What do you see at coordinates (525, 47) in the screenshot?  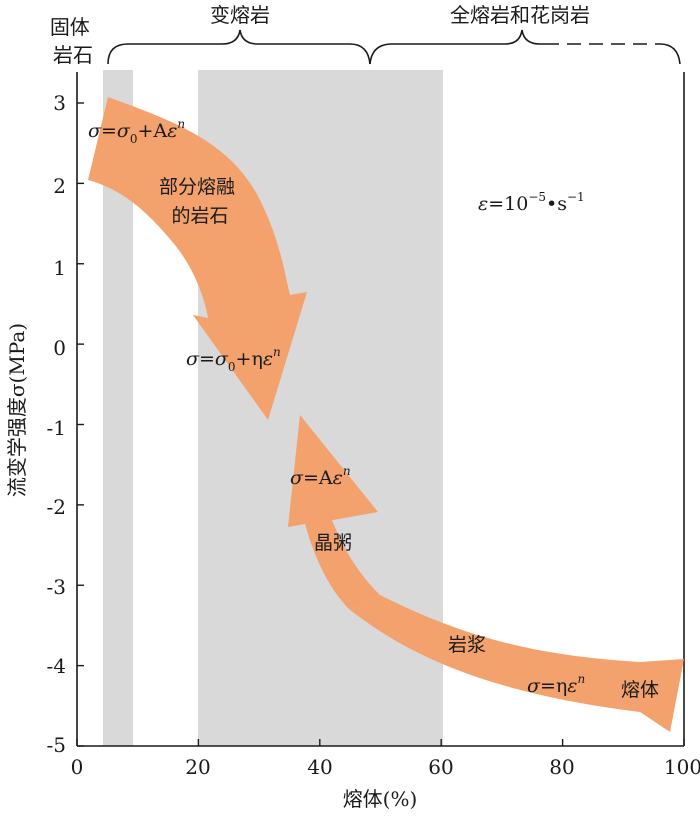 I see `diatexite-brace` at bounding box center [525, 47].